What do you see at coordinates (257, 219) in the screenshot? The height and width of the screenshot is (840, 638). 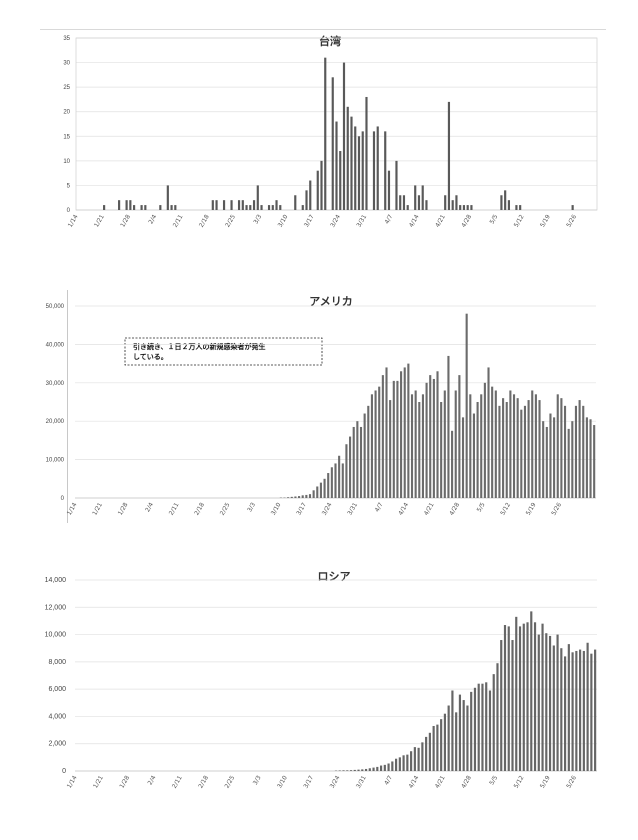 I see `x-tick-label: 3/3` at bounding box center [257, 219].